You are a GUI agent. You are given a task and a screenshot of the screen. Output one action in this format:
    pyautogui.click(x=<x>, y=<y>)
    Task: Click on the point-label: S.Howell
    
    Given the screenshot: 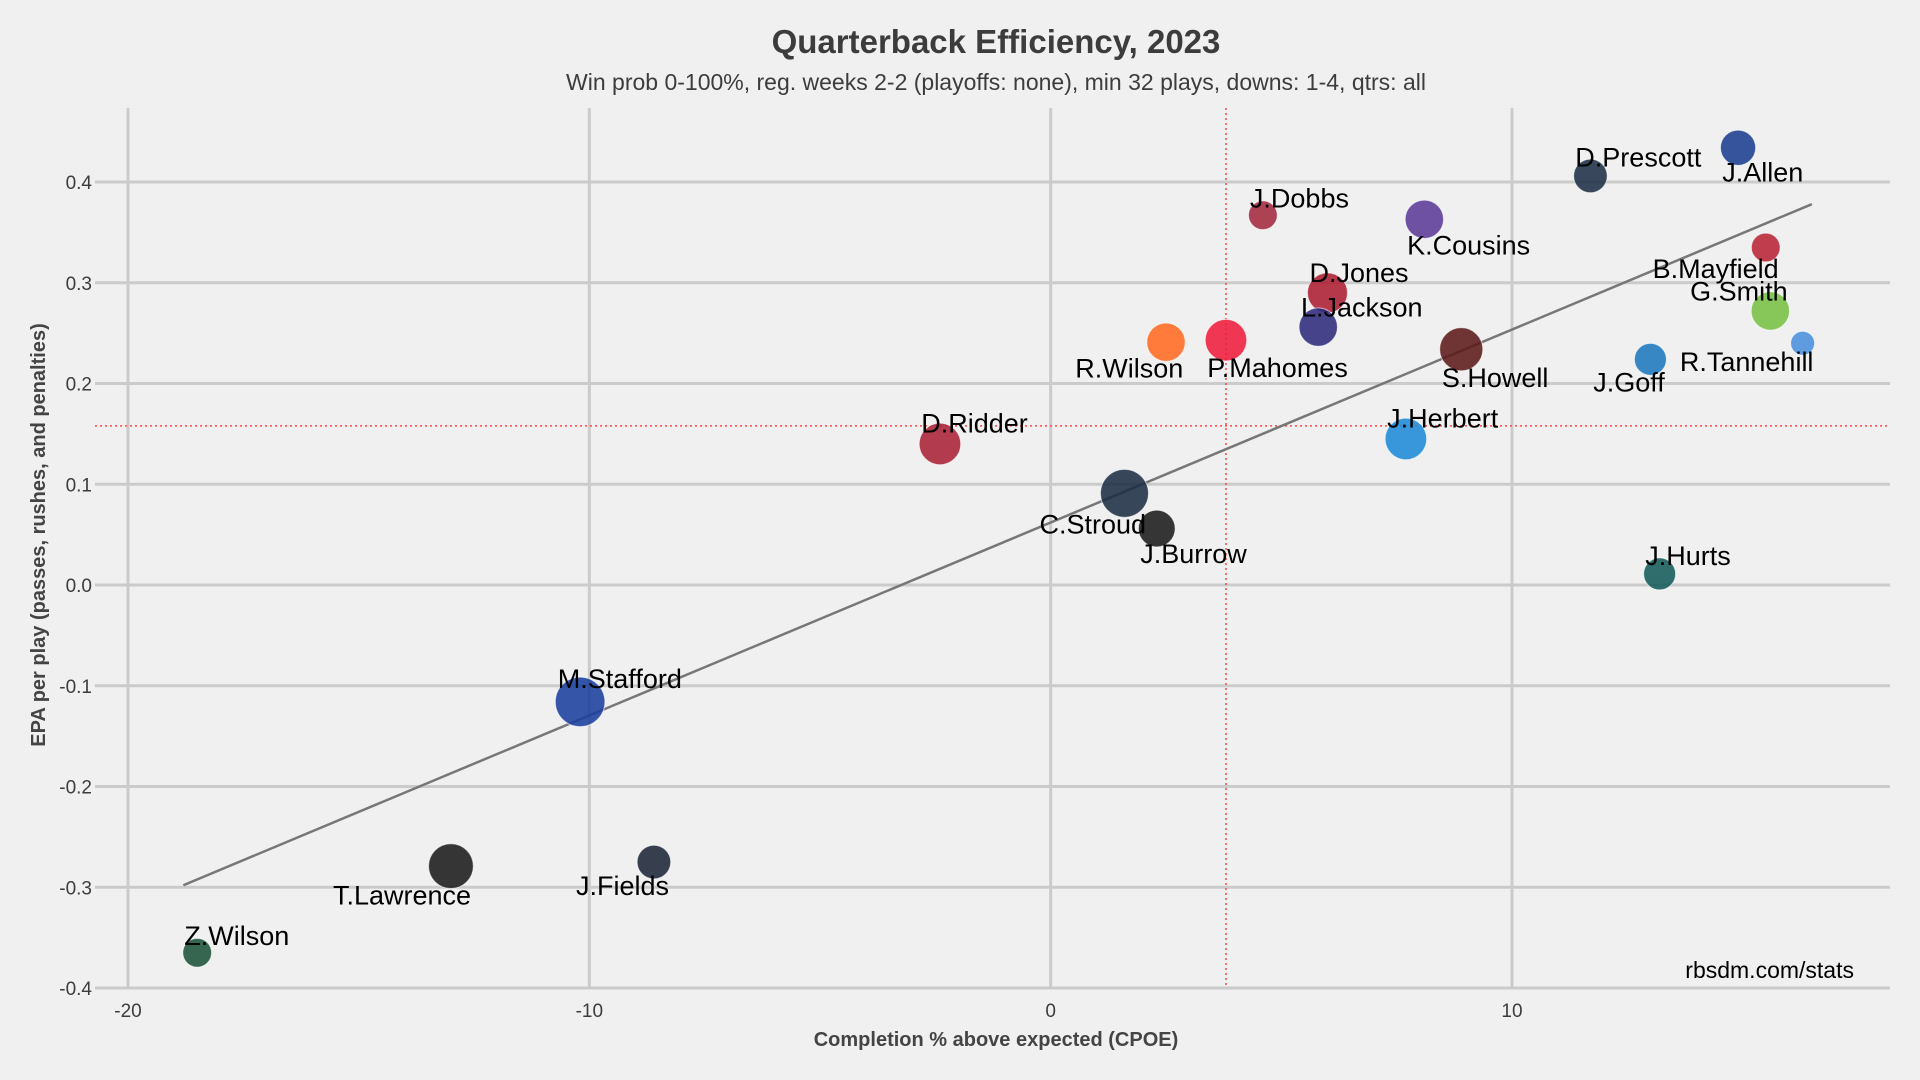 What is the action you would take?
    pyautogui.click(x=1495, y=378)
    